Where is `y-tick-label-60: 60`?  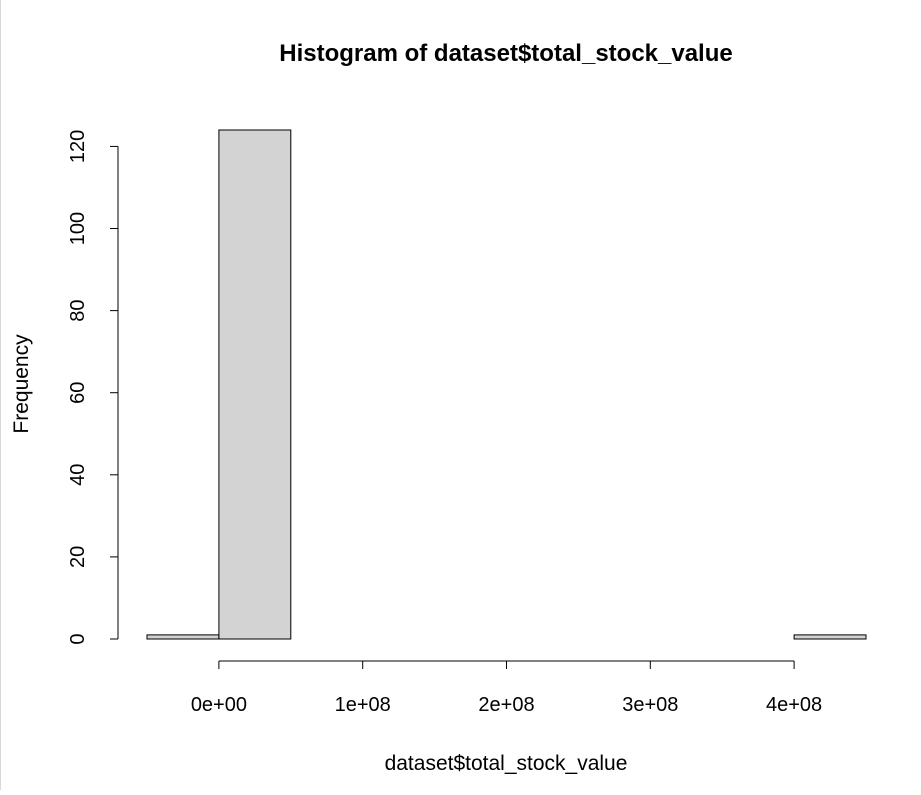
y-tick-label-60: 60 is located at coordinates (78, 393).